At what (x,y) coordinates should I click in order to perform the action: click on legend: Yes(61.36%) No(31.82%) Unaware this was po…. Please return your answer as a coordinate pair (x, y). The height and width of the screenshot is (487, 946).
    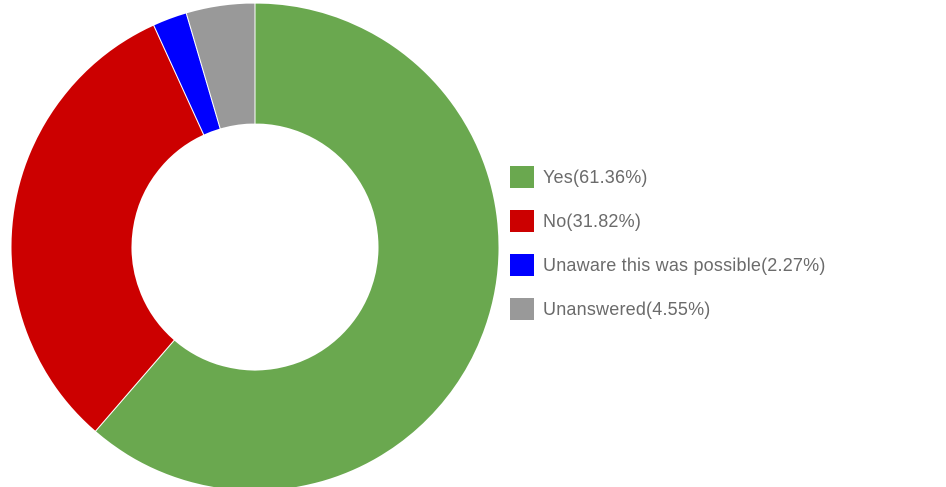
    Looking at the image, I should click on (668, 254).